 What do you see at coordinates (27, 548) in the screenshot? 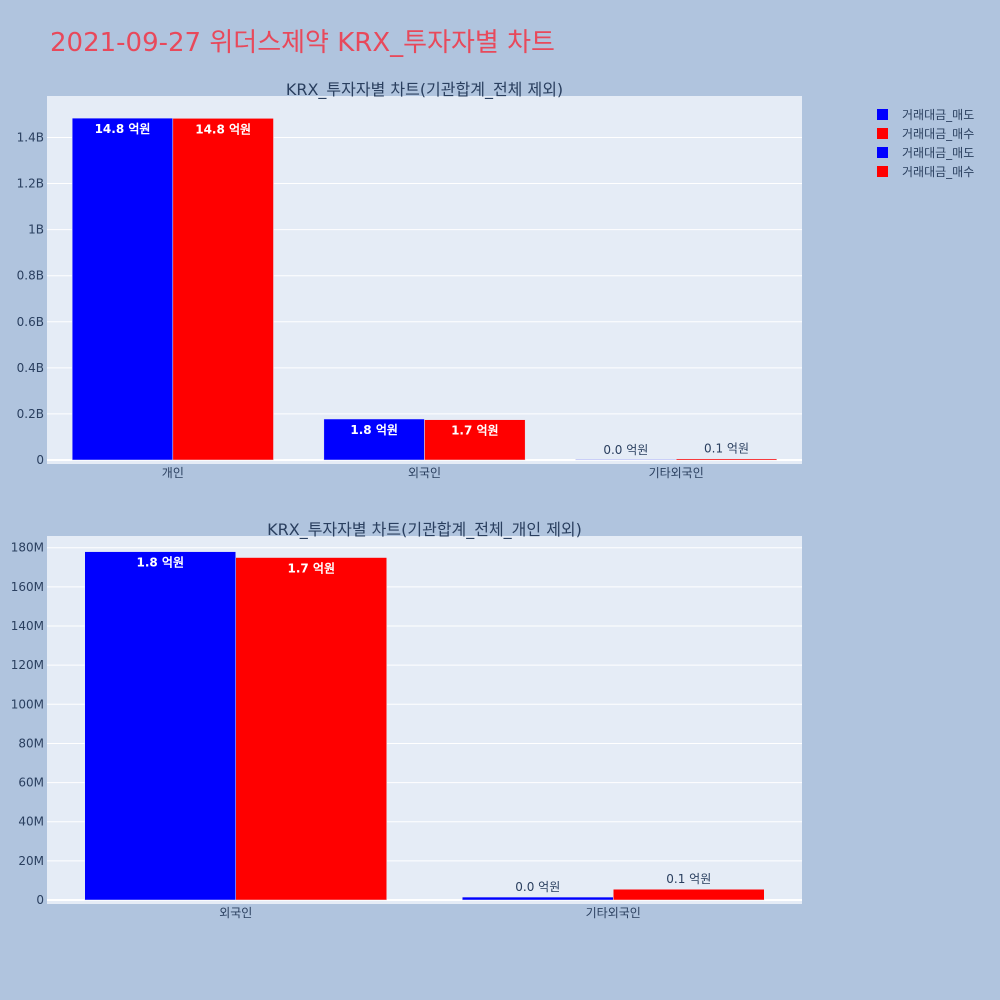
I see `y-tick-label: 180M` at bounding box center [27, 548].